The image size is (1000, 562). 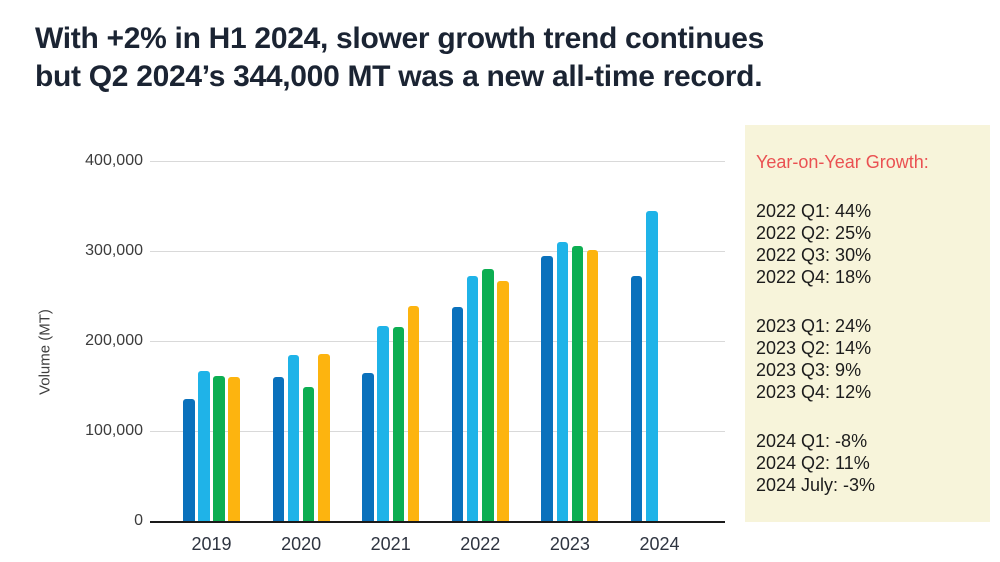 What do you see at coordinates (234, 449) in the screenshot?
I see `bar-2019-q4` at bounding box center [234, 449].